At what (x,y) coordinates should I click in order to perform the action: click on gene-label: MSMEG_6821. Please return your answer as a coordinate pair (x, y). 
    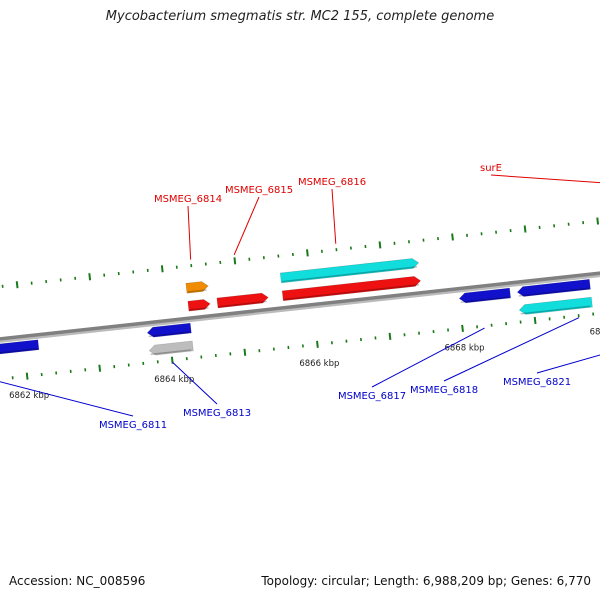
    Looking at the image, I should click on (537, 382).